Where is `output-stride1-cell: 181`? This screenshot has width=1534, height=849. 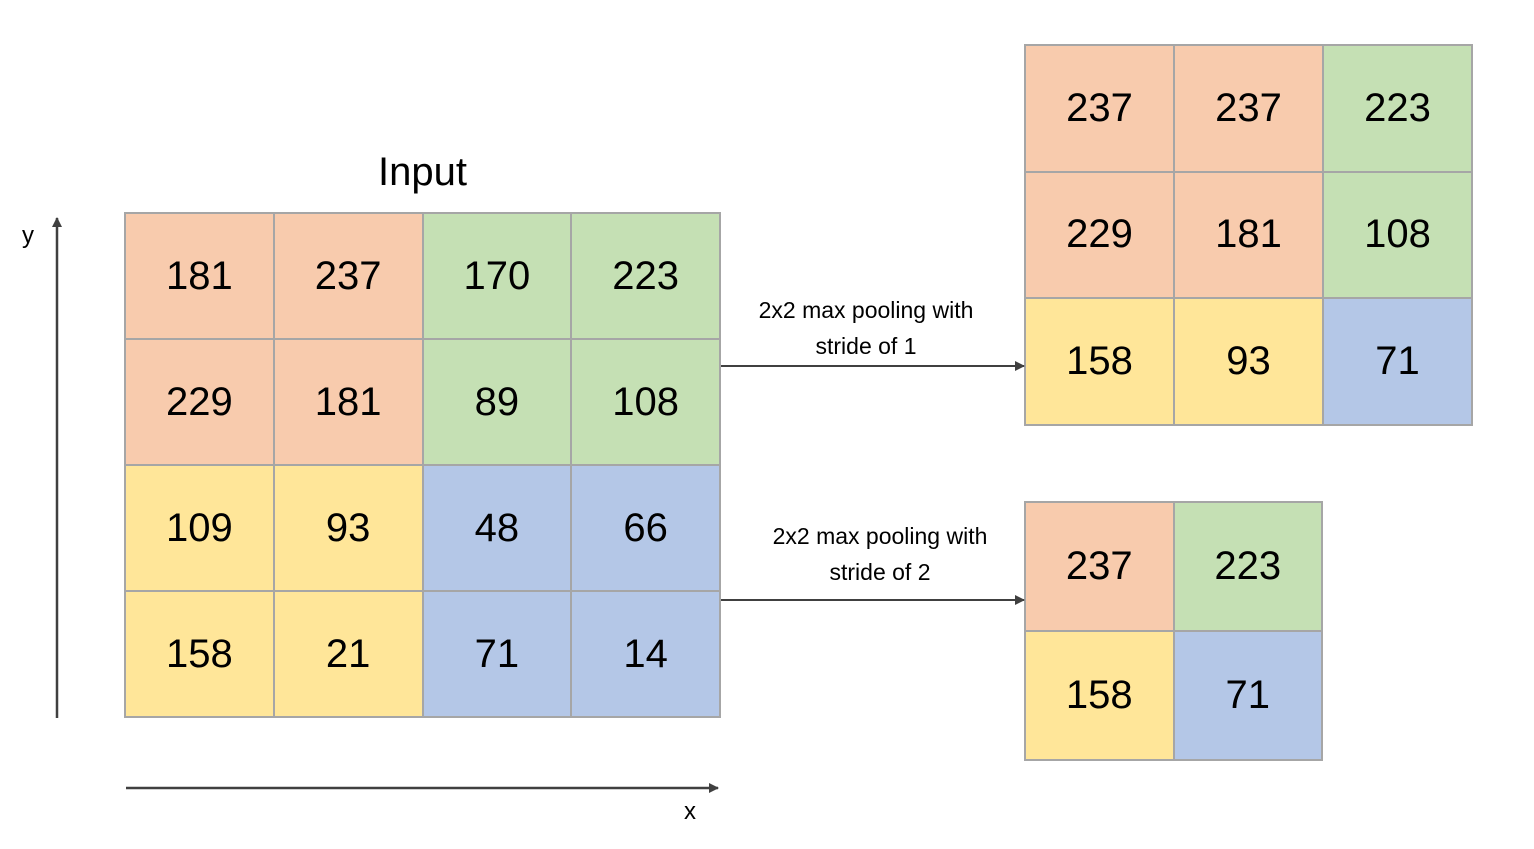 output-stride1-cell: 181 is located at coordinates (1248, 235).